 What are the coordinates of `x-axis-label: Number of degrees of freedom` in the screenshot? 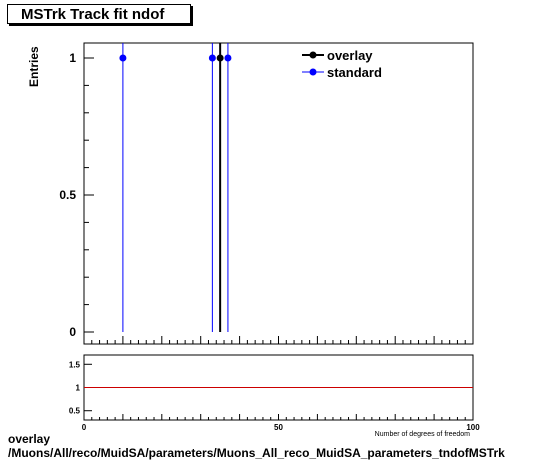 It's located at (422, 434).